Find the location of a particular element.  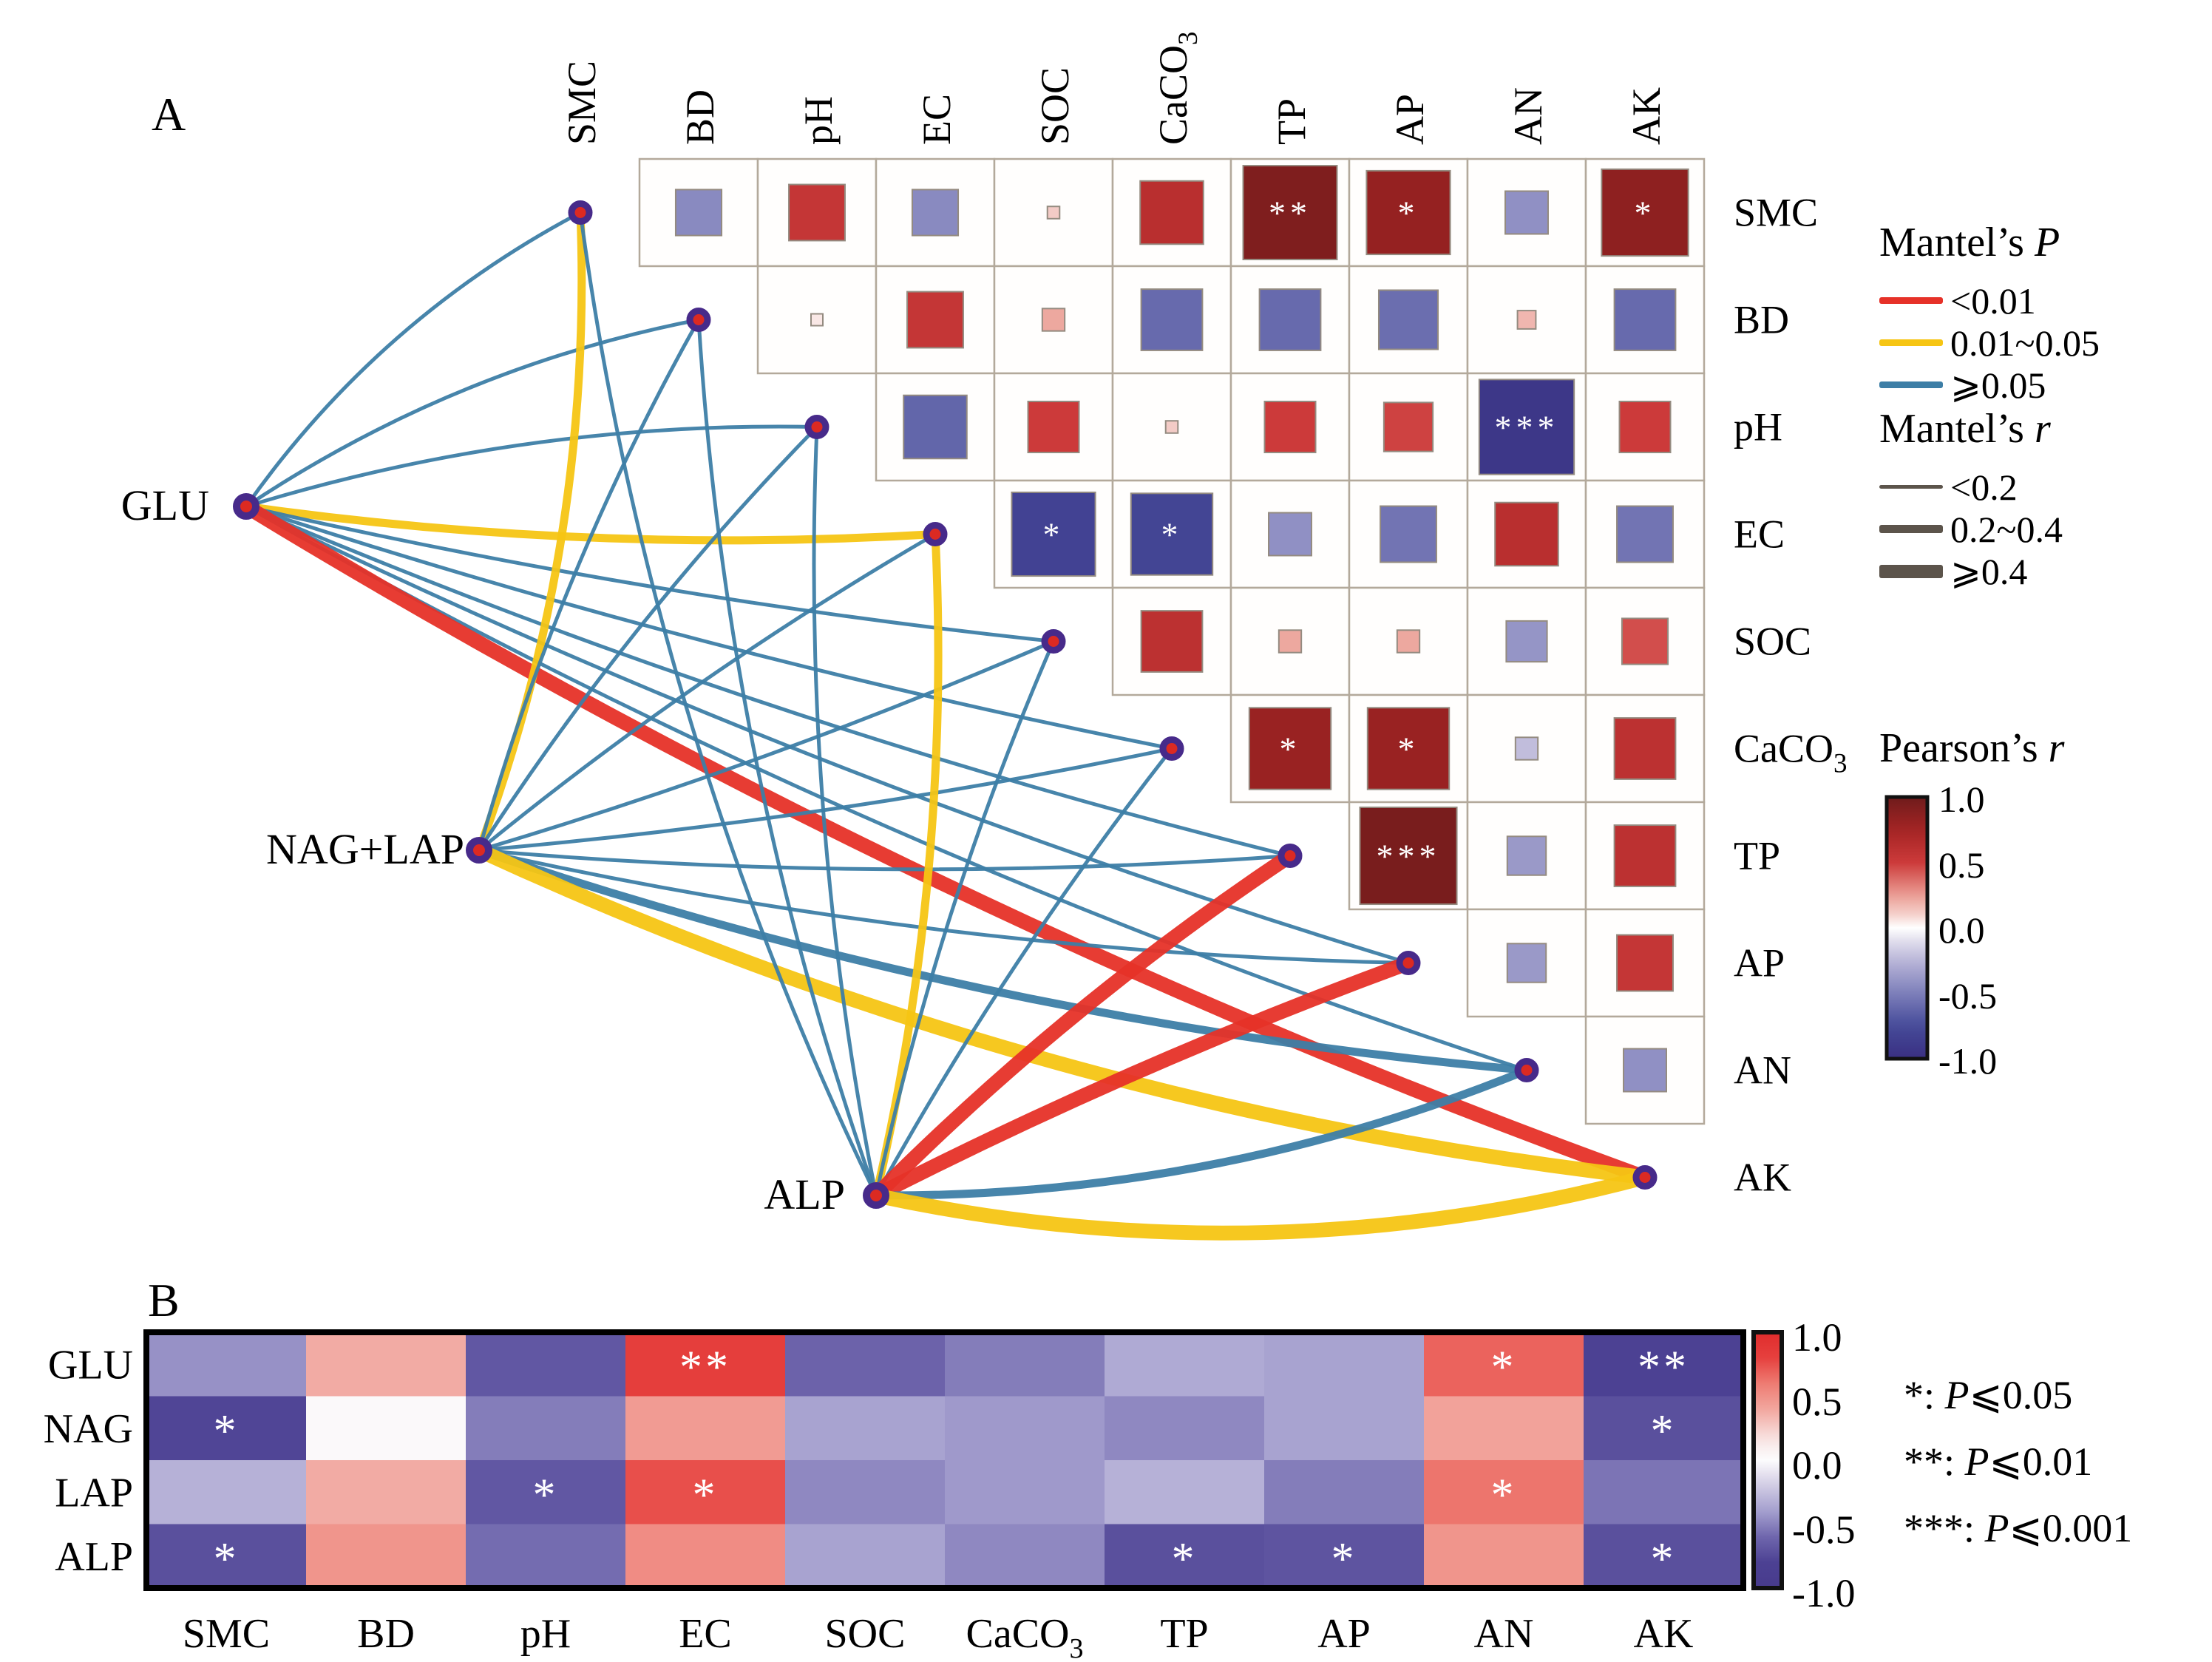

significance-legend-row: ***: P⩽0.001 is located at coordinates (2018, 1528).